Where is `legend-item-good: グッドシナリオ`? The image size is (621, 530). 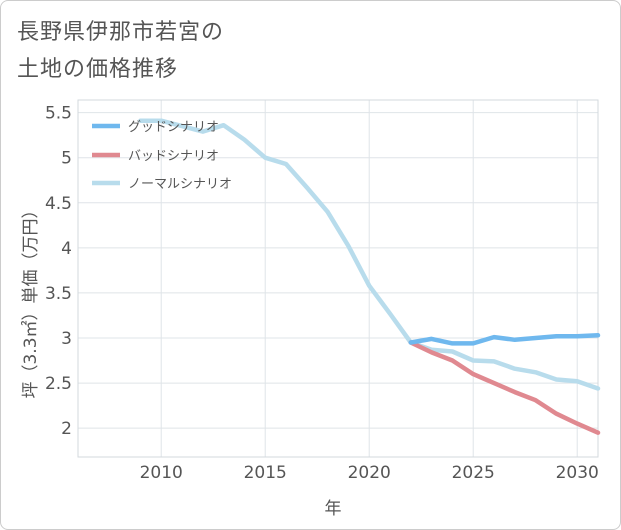
legend-item-good: グッドシナリオ is located at coordinates (155, 127).